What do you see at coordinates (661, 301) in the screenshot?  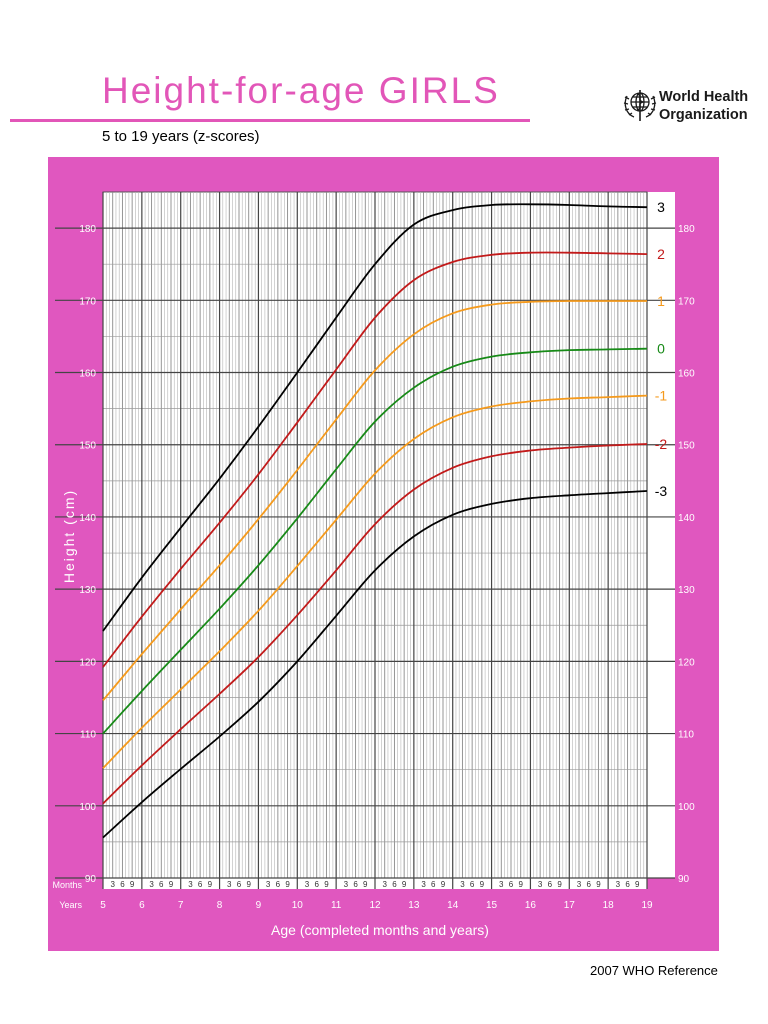 I see `series-label-z1: 1` at bounding box center [661, 301].